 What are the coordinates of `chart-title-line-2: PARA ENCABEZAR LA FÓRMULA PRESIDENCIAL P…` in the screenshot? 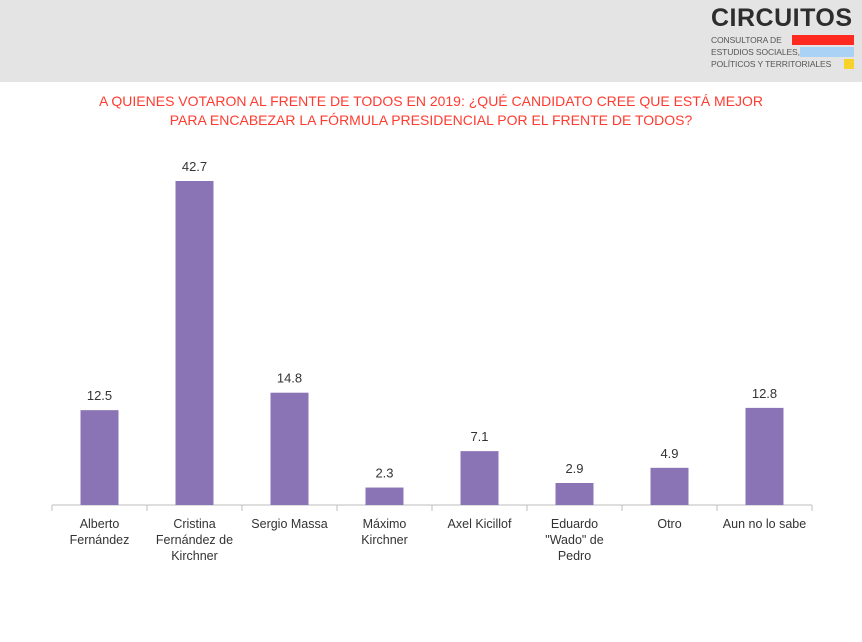 It's located at (431, 120).